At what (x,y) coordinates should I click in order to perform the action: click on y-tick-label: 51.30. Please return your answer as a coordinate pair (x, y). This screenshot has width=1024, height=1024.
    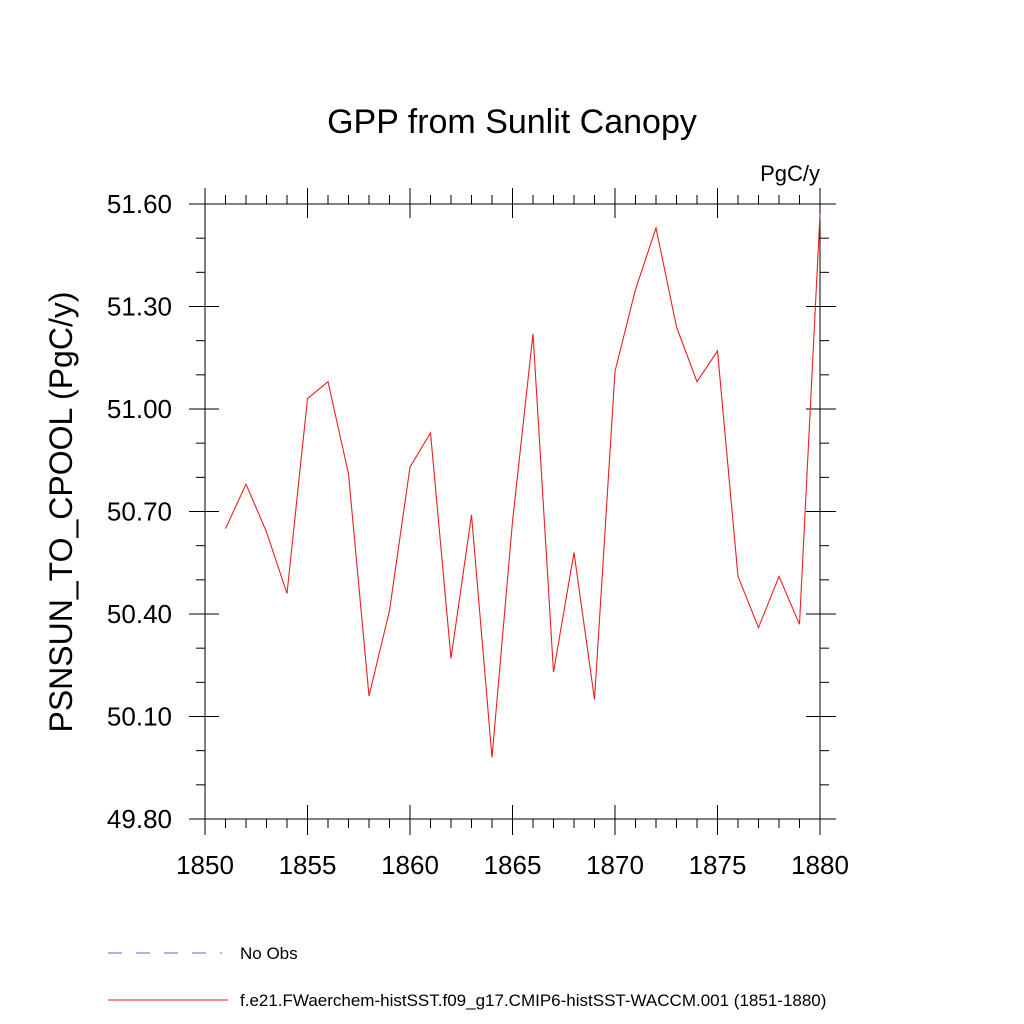
    Looking at the image, I should click on (139, 307).